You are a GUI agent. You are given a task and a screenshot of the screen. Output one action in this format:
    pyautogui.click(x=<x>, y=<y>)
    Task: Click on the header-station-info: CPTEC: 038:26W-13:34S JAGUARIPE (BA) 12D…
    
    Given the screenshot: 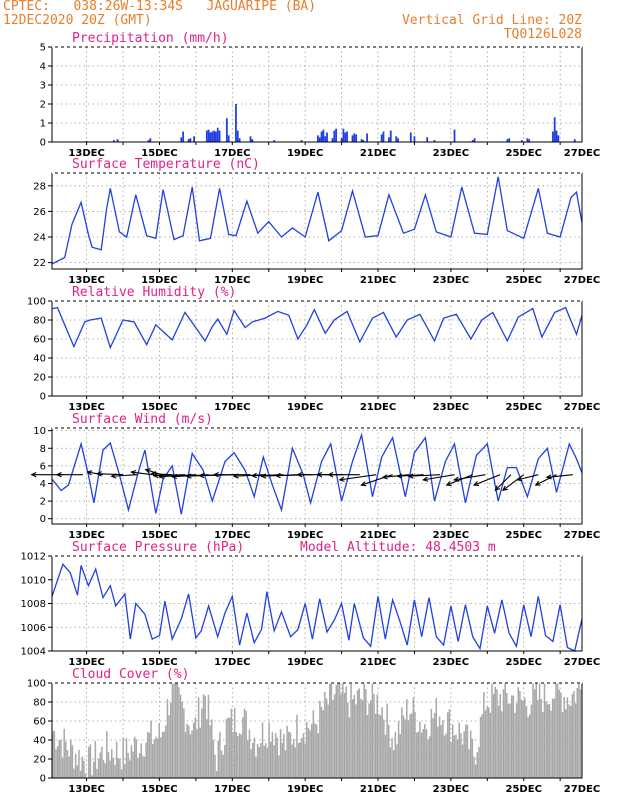 What is the action you would take?
    pyautogui.click(x=159, y=14)
    